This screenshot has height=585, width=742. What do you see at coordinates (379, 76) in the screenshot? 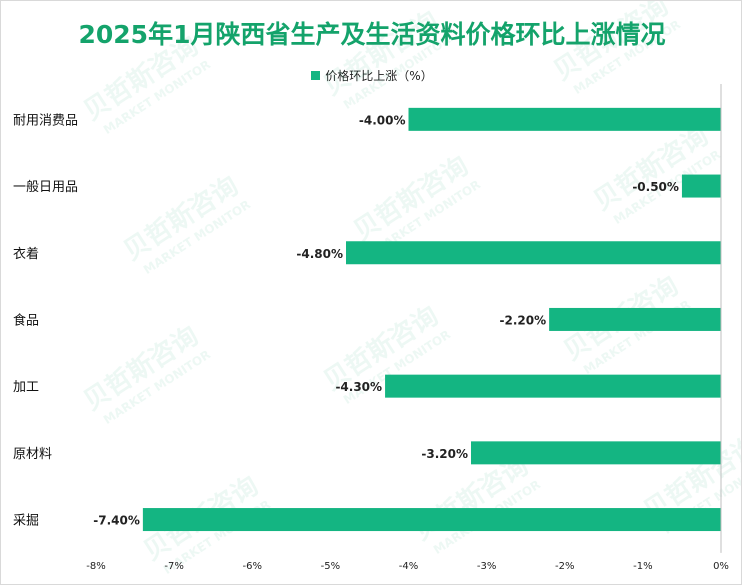
I see `legend-label: 价格环比上涨（%）` at bounding box center [379, 76].